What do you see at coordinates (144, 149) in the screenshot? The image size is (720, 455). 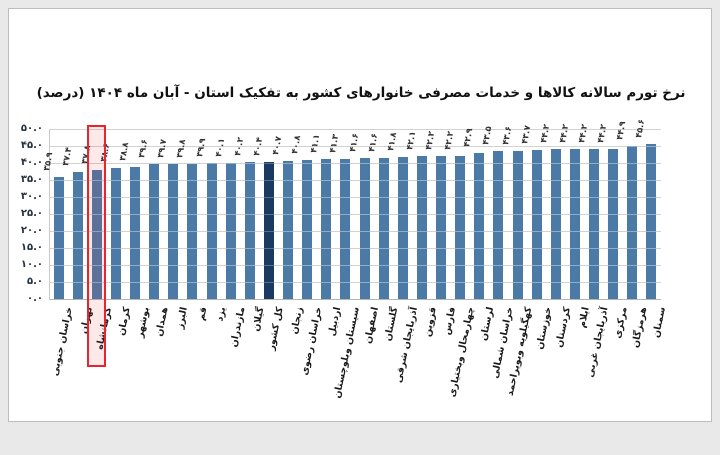 I see `bar-value-label: ۳۹.۶` at bounding box center [144, 149].